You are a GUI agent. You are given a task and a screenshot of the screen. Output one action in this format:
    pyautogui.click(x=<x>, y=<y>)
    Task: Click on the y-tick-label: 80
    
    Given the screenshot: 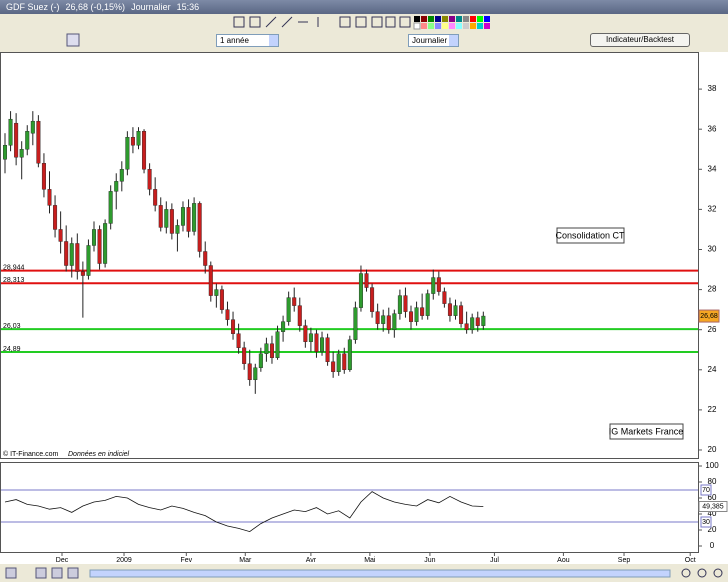 What is the action you would take?
    pyautogui.click(x=712, y=481)
    